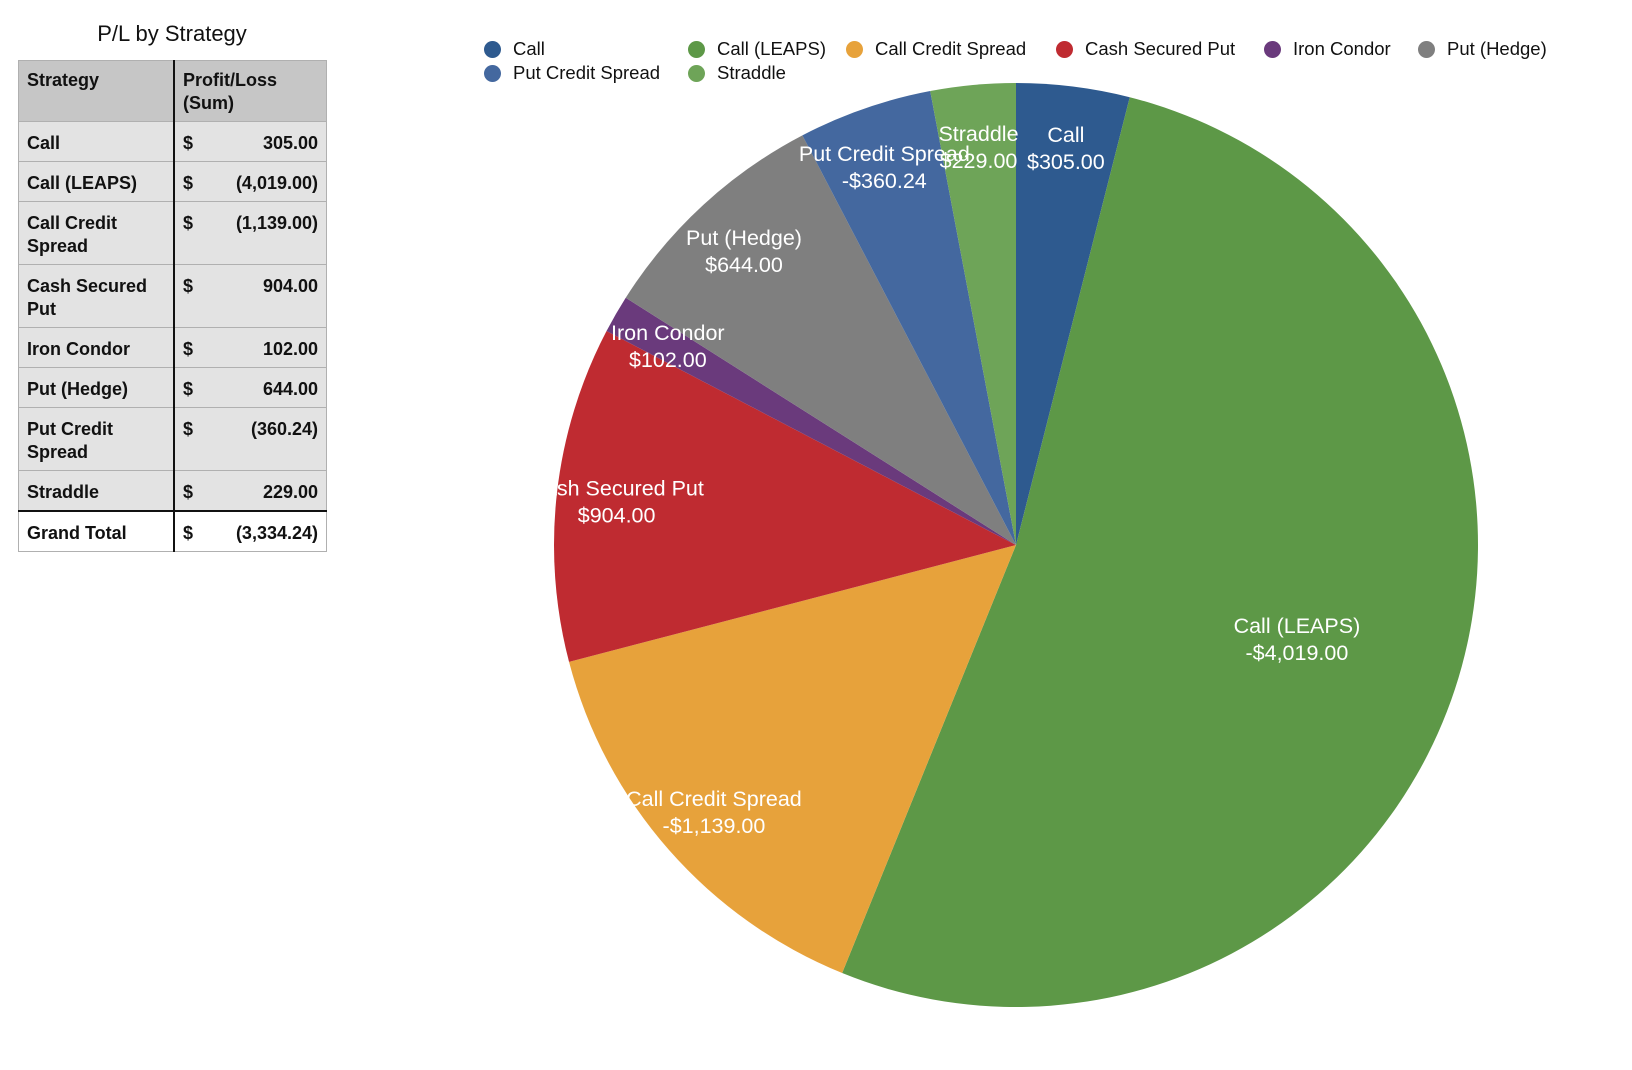 The image size is (1632, 1070). I want to click on legend-label: Call Credit Spread, so click(951, 48).